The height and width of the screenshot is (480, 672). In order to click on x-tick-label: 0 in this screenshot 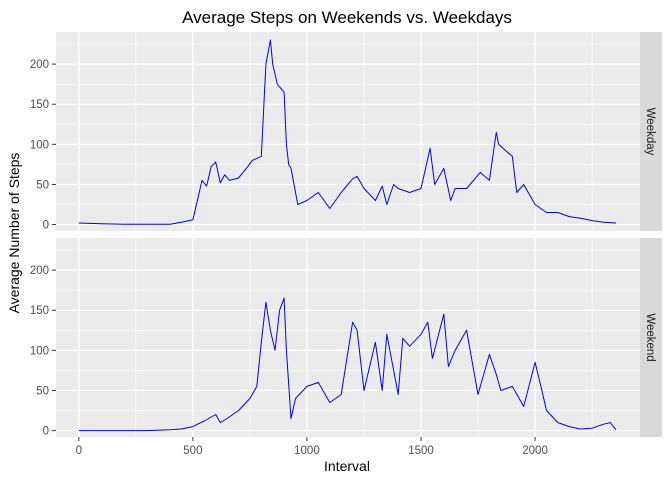, I will do `click(79, 451)`.